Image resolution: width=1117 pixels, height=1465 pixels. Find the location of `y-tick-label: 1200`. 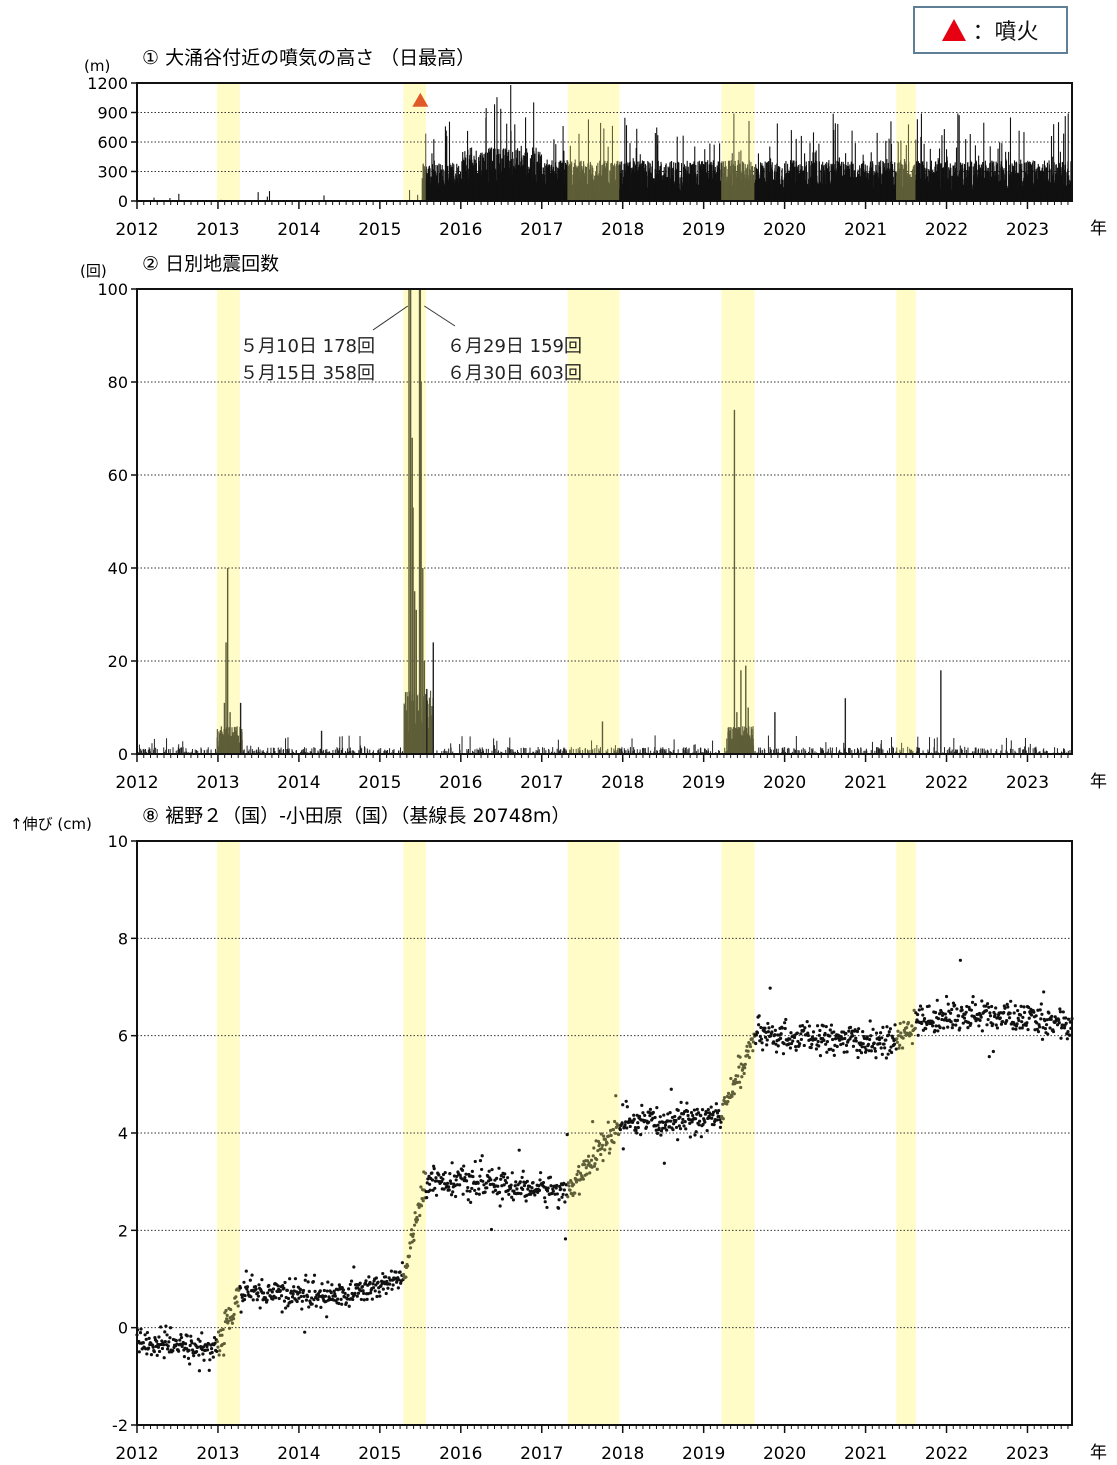

y-tick-label: 1200 is located at coordinates (107, 83).